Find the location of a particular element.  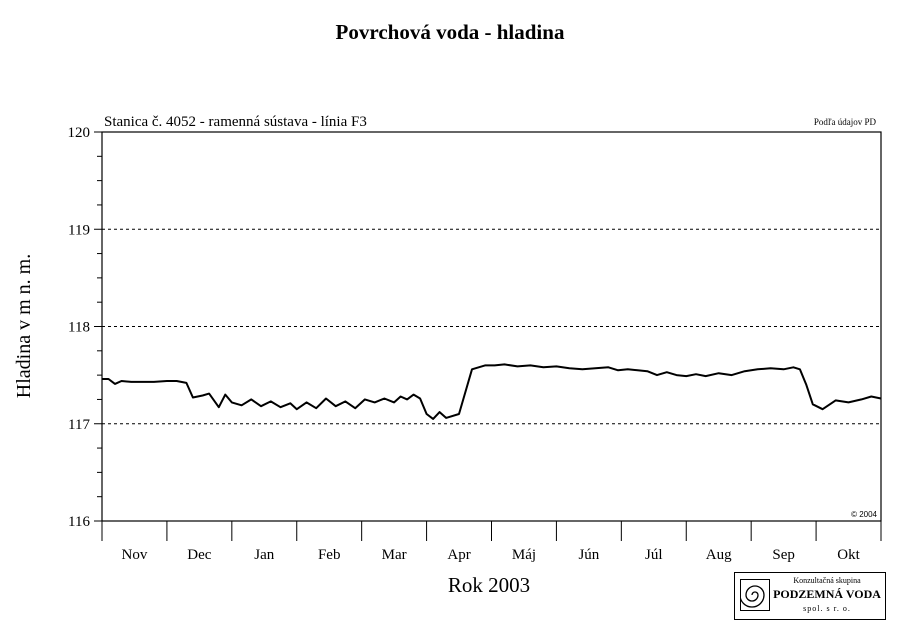

x-tick-label: Dec is located at coordinates (199, 555).